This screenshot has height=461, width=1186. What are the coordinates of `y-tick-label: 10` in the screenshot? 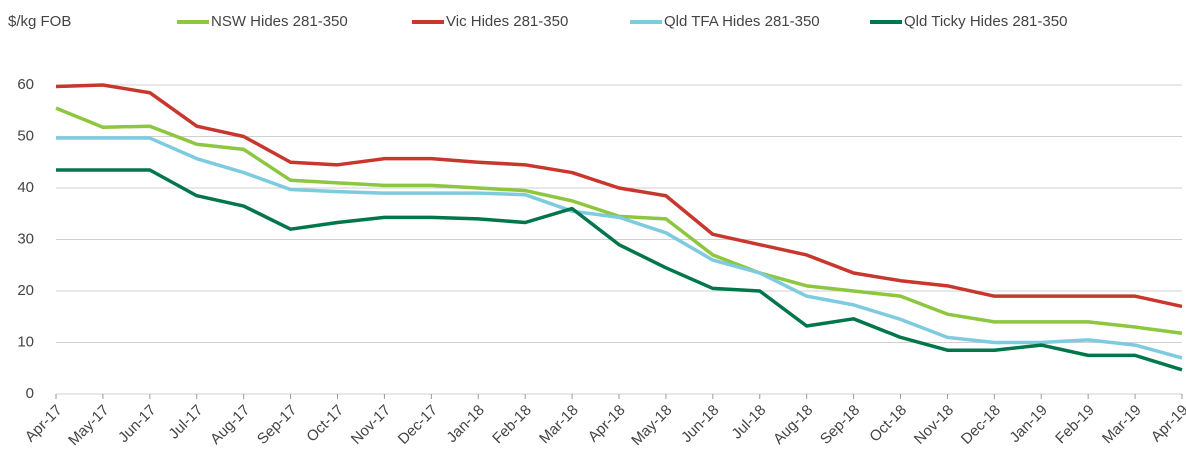 It's located at (25, 341).